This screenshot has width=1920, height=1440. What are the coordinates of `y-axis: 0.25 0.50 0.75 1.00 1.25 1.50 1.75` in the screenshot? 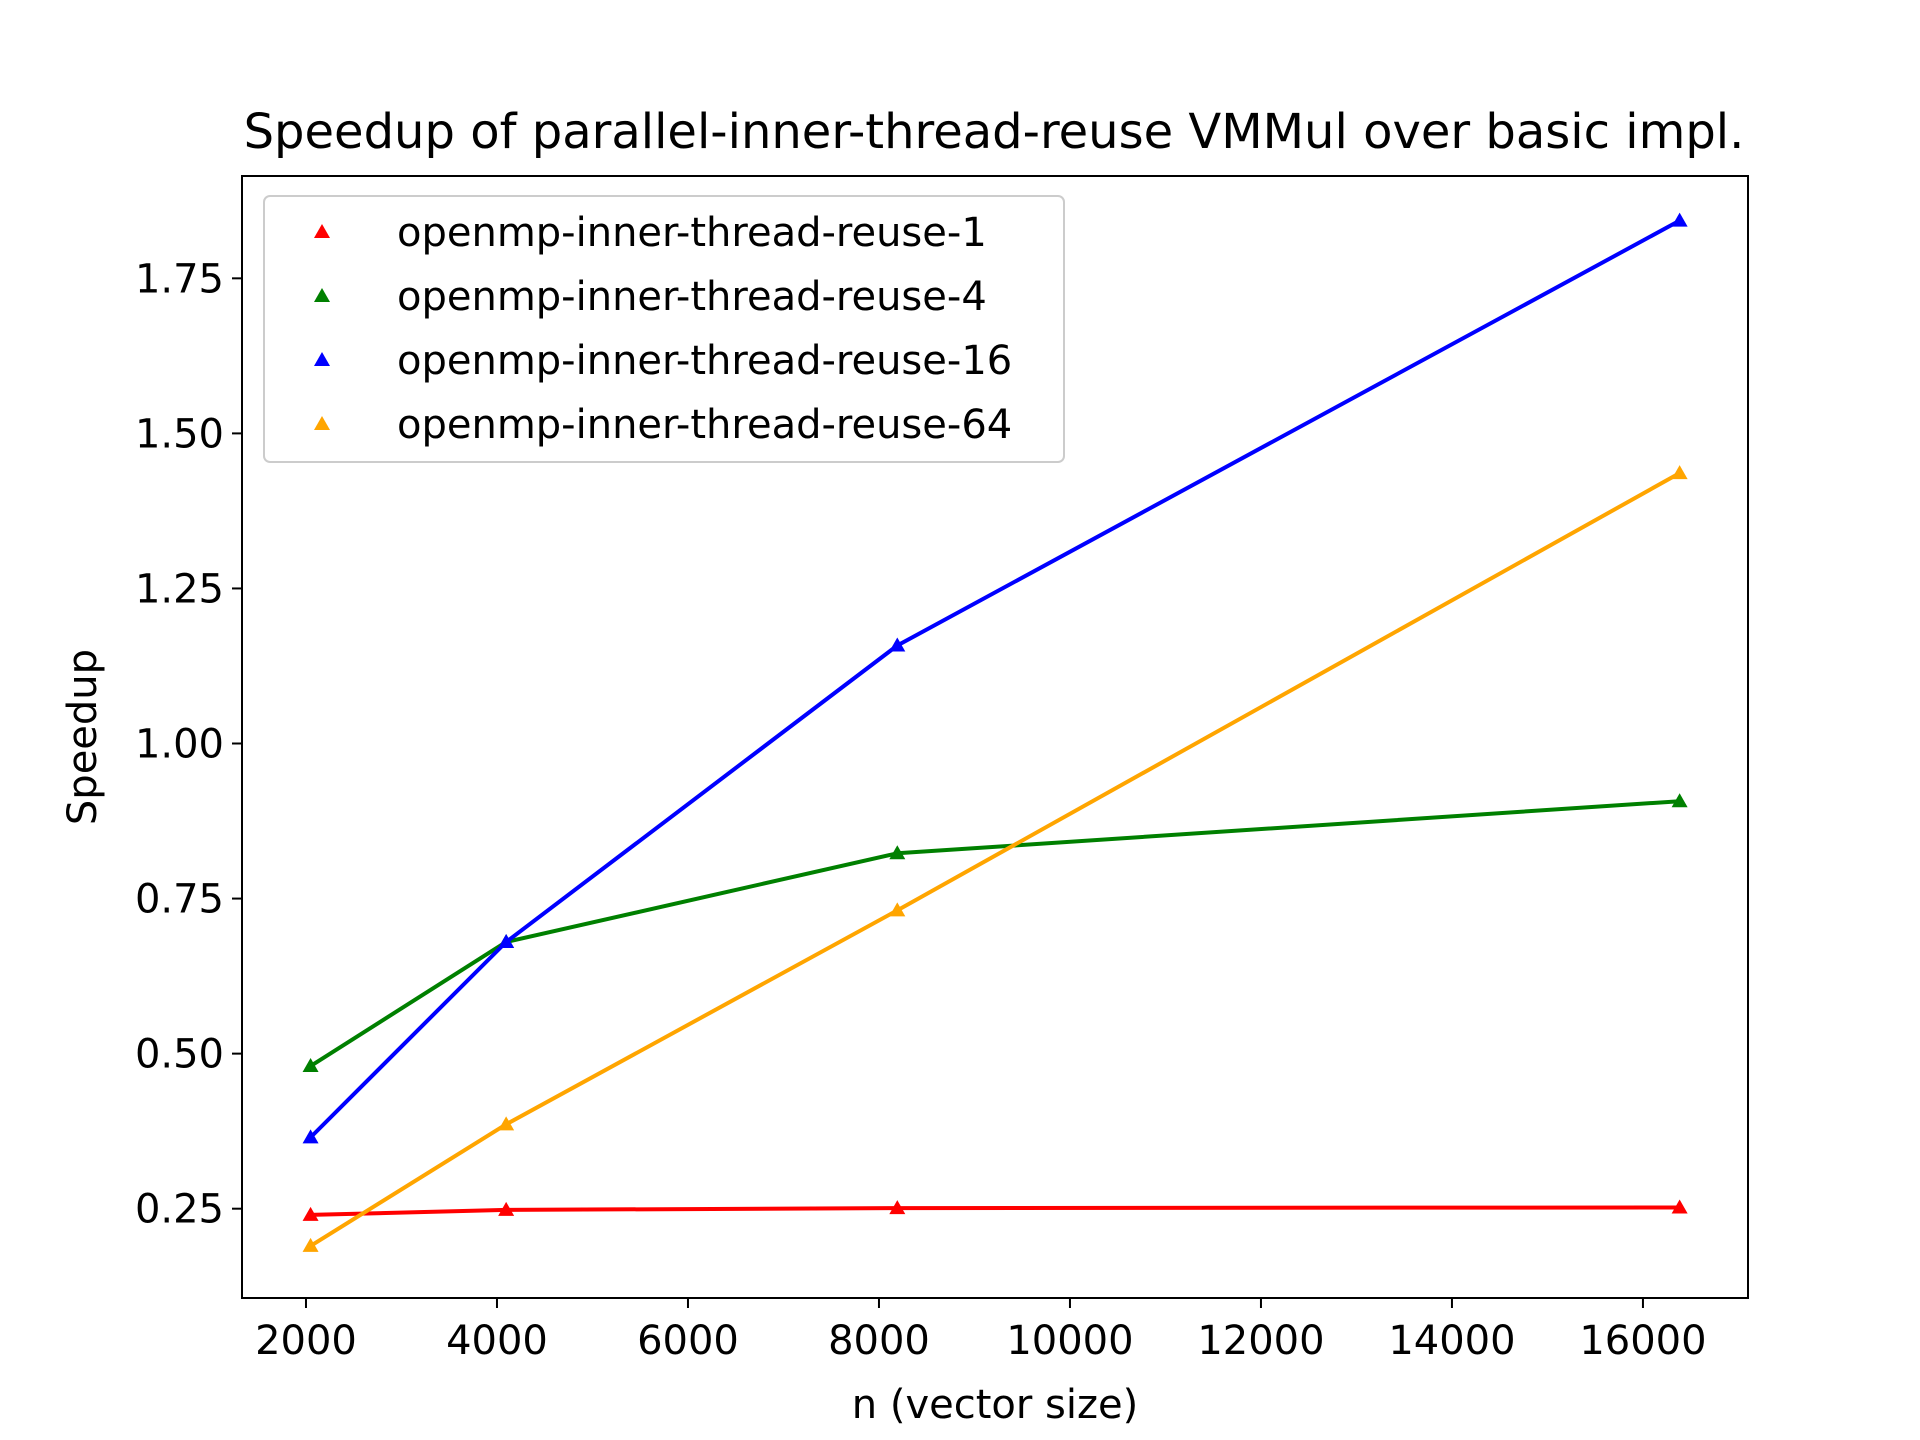 It's located at (188, 744).